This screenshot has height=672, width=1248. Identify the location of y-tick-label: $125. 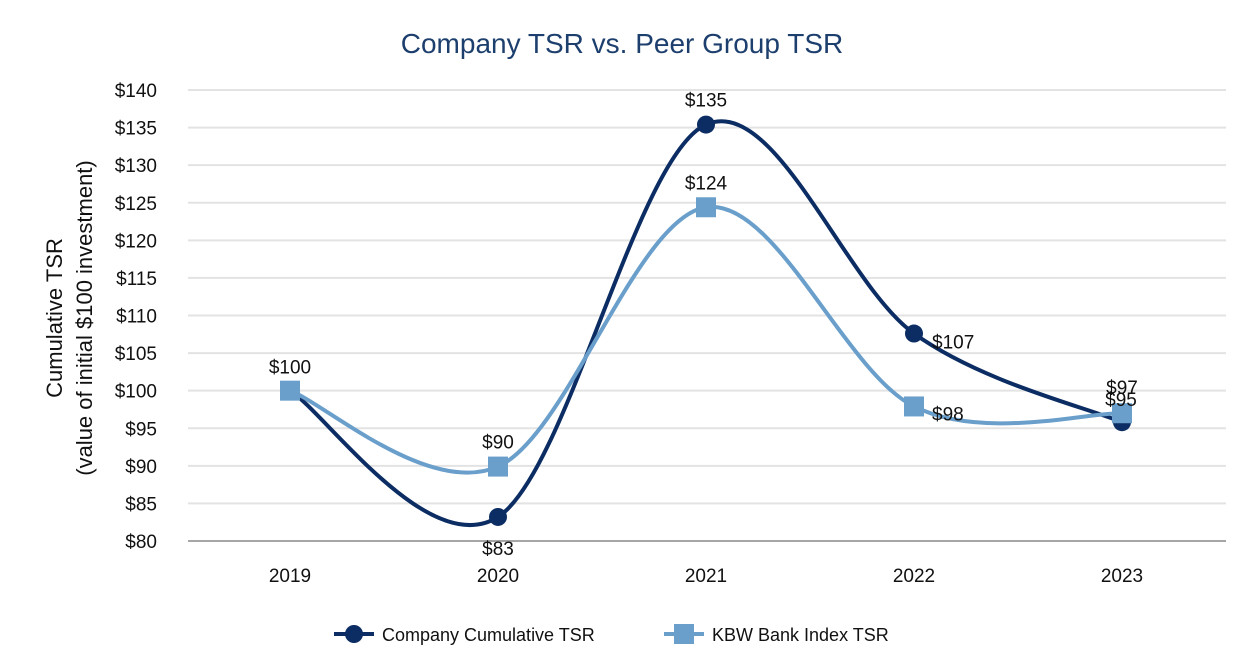
(136, 204).